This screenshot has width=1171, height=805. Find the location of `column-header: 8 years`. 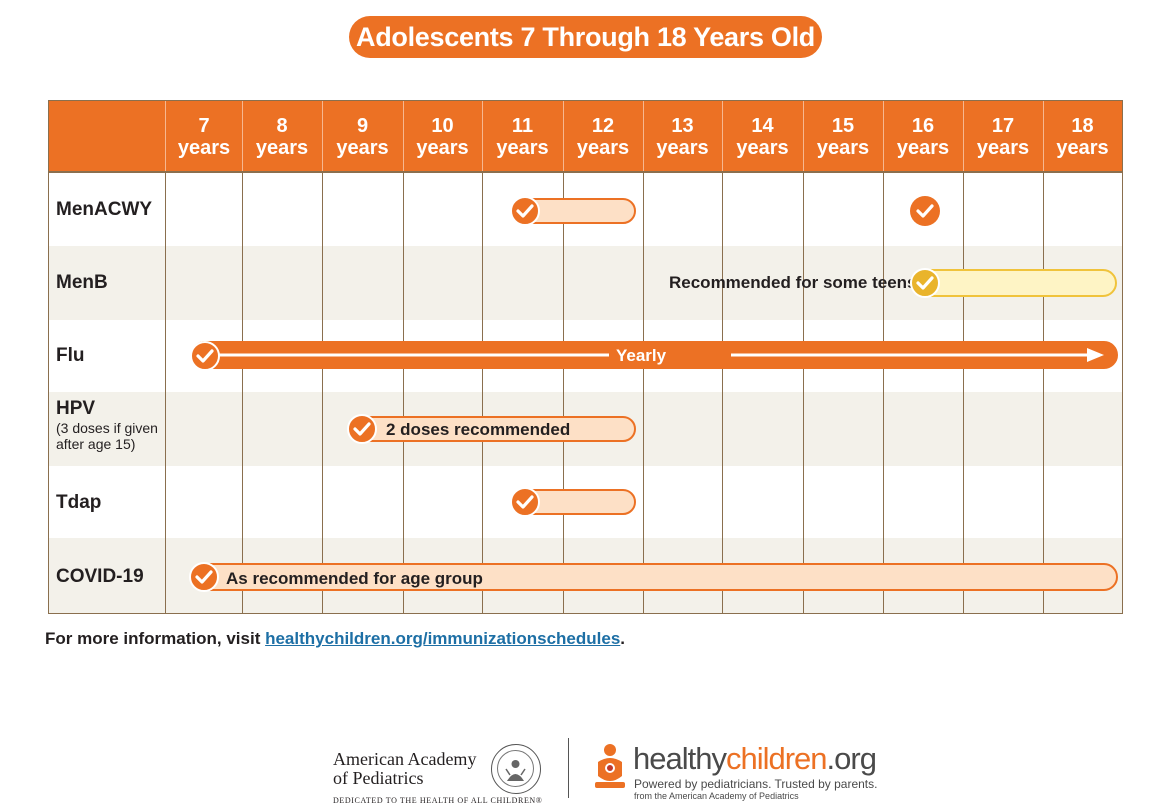

column-header: 8 years is located at coordinates (282, 136).